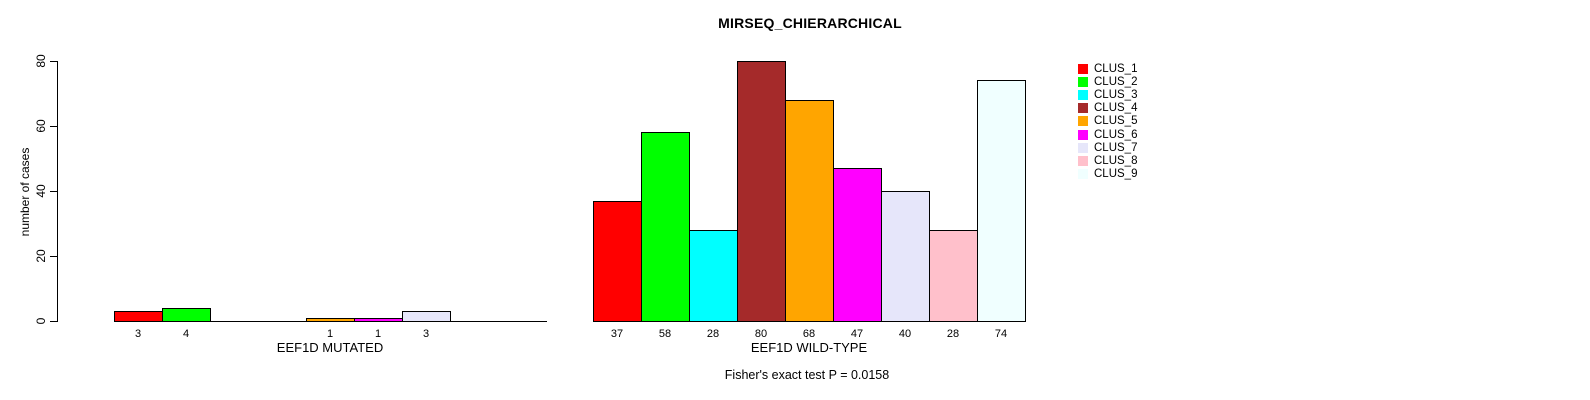 This screenshot has width=1590, height=400. I want to click on legend-label-CLUS_6: CLUS_6, so click(1116, 134).